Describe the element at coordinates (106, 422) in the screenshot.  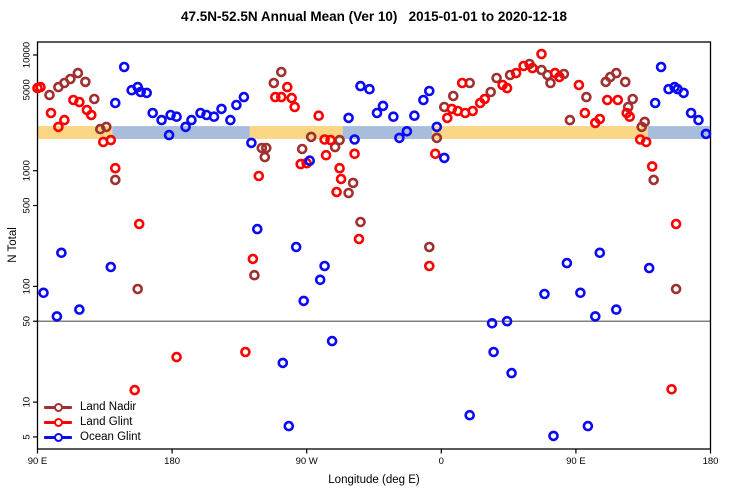
I see `legend-label: Land Glint` at that location.